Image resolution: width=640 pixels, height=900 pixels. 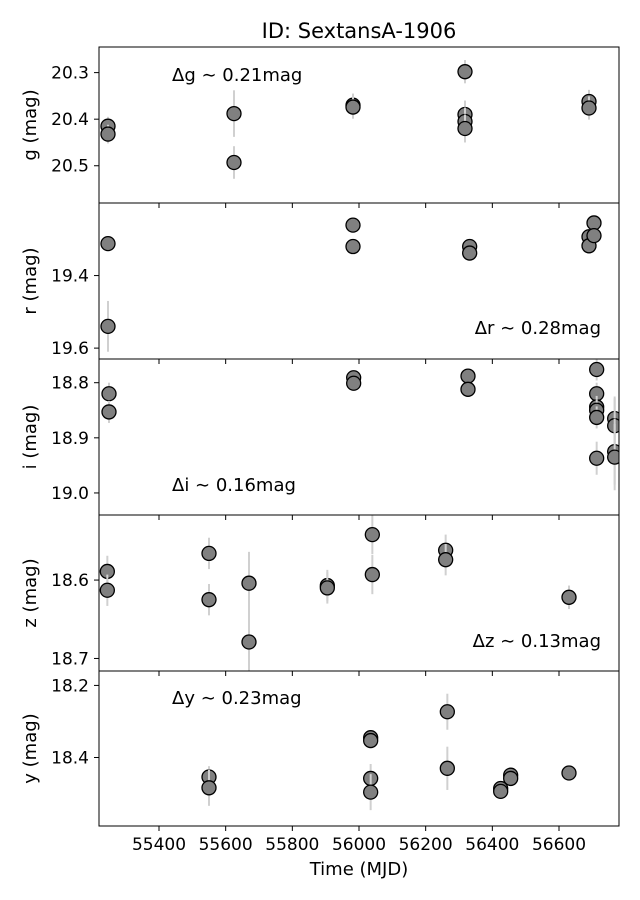 I want to click on y-tick-label-y: 18.2, so click(x=70, y=686).